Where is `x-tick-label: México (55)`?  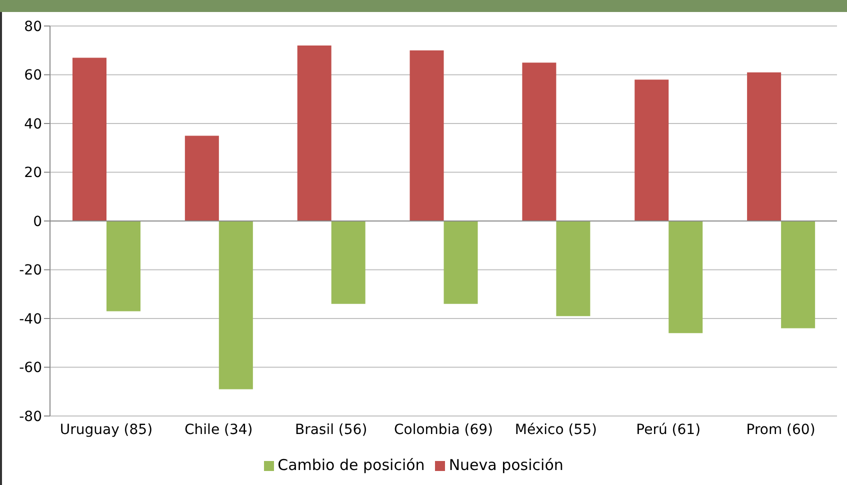
x-tick-label: México (55) is located at coordinates (555, 430).